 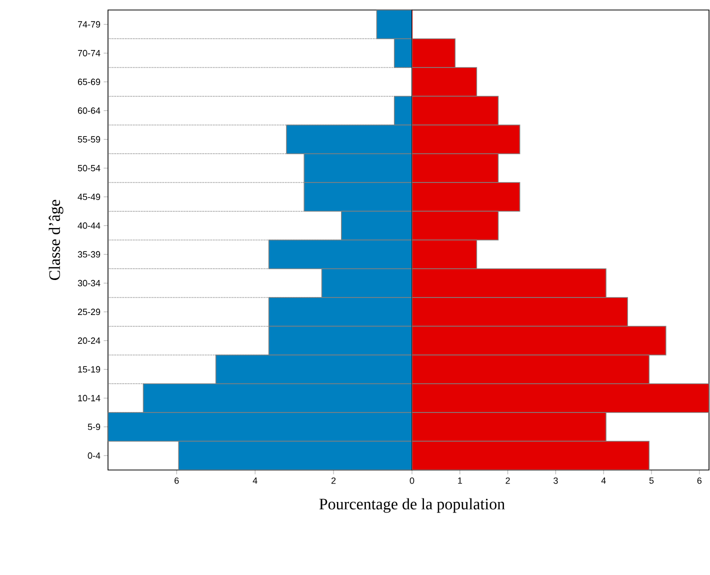 I want to click on y-tick-label: 74-79, so click(x=89, y=24).